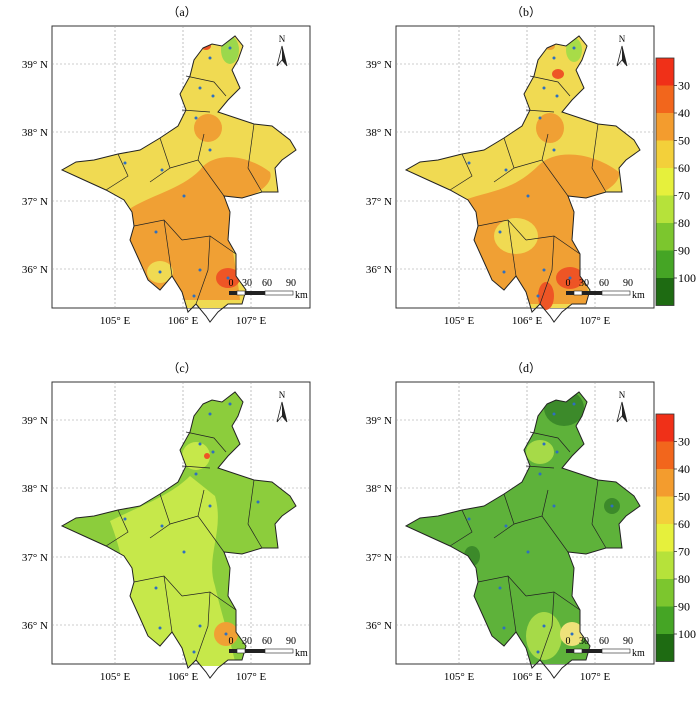 This screenshot has height=716, width=700. Describe the element at coordinates (544, 636) in the screenshot. I see `fill-light-south` at that location.